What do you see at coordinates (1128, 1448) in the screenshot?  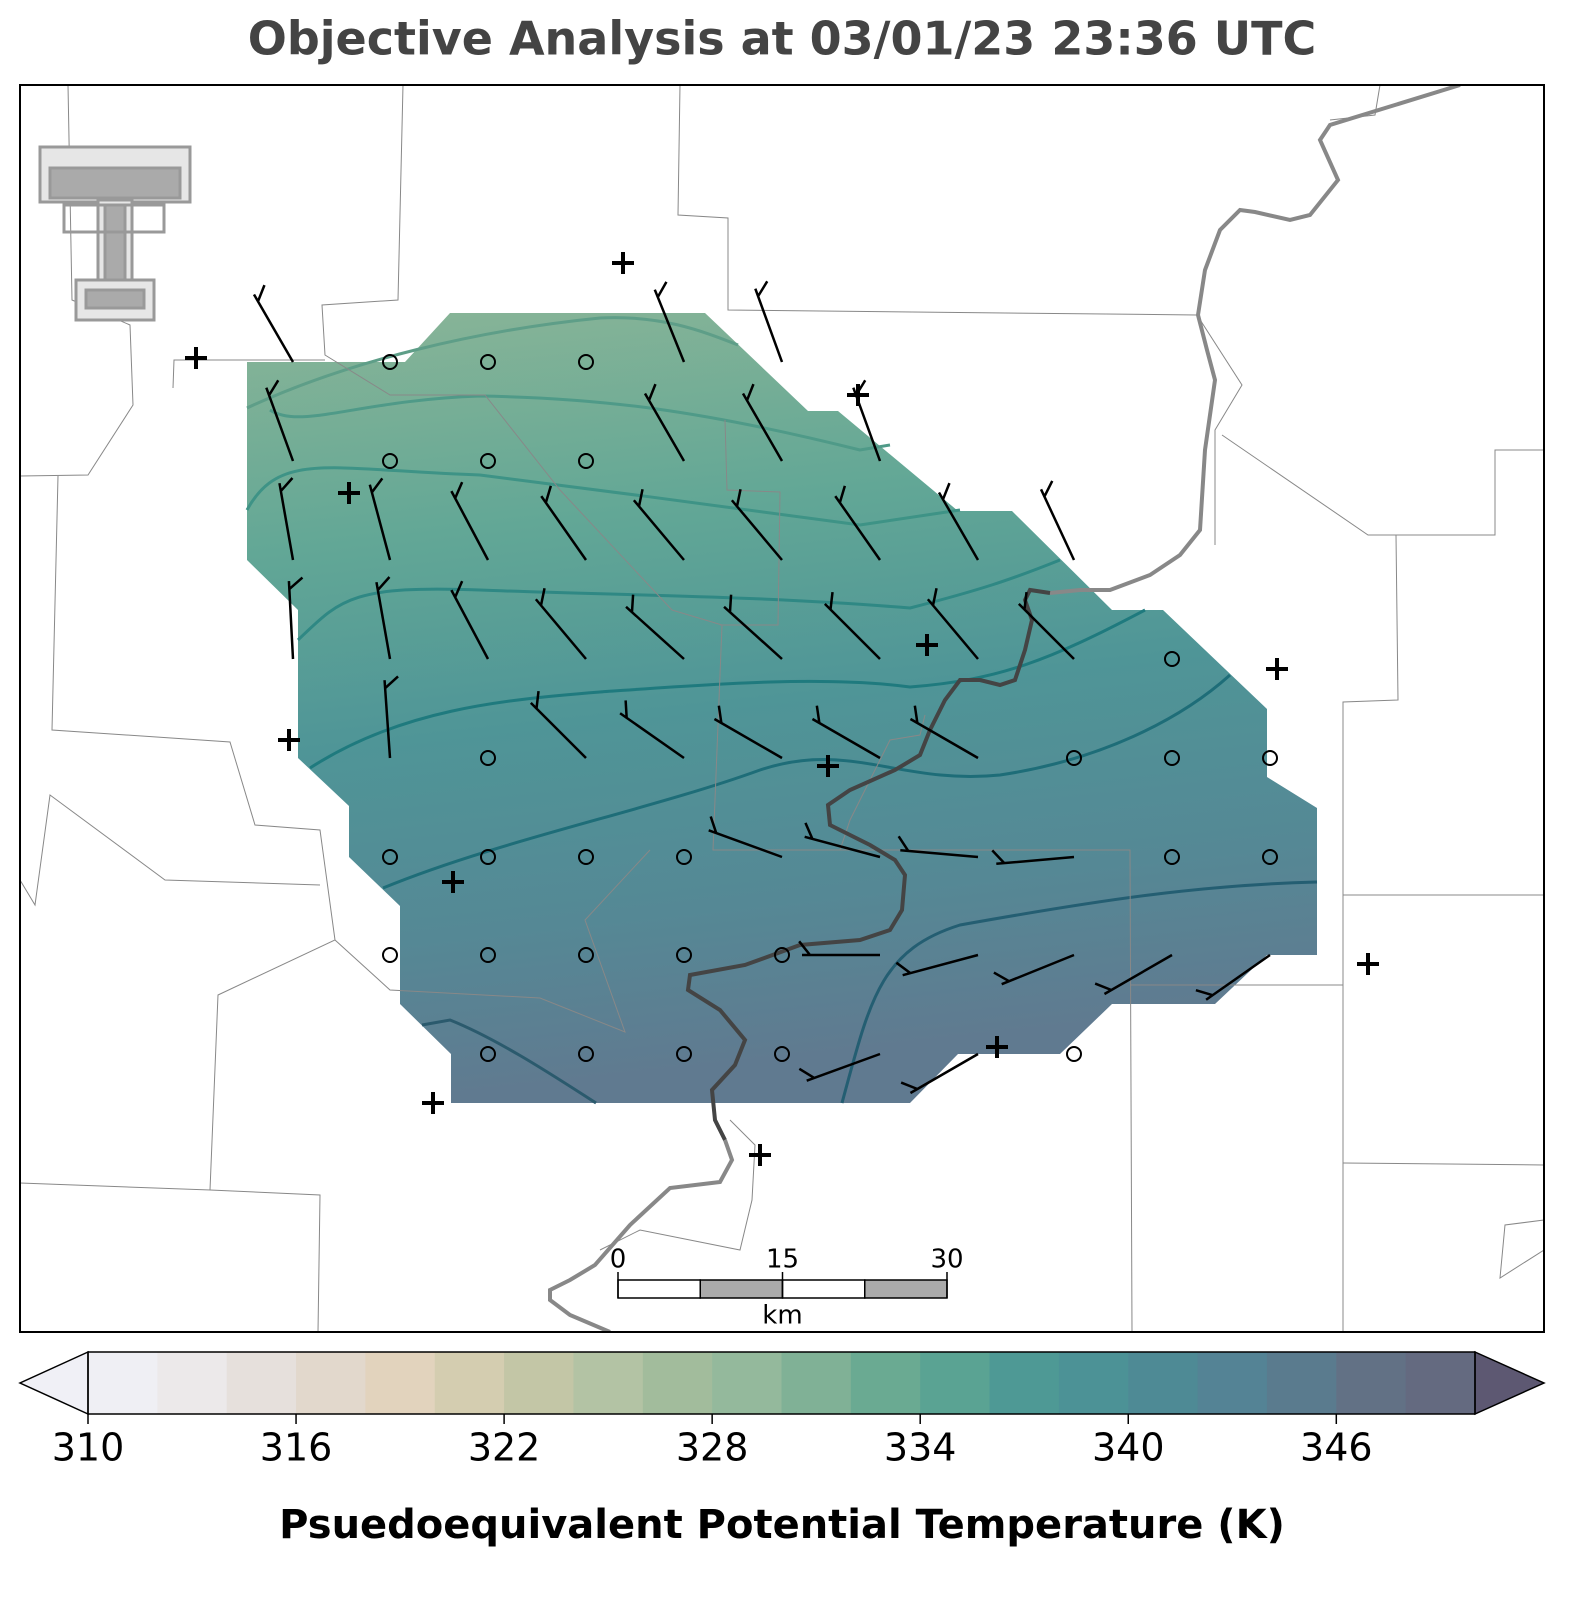 I see `colorbar-tick-label: 340` at bounding box center [1128, 1448].